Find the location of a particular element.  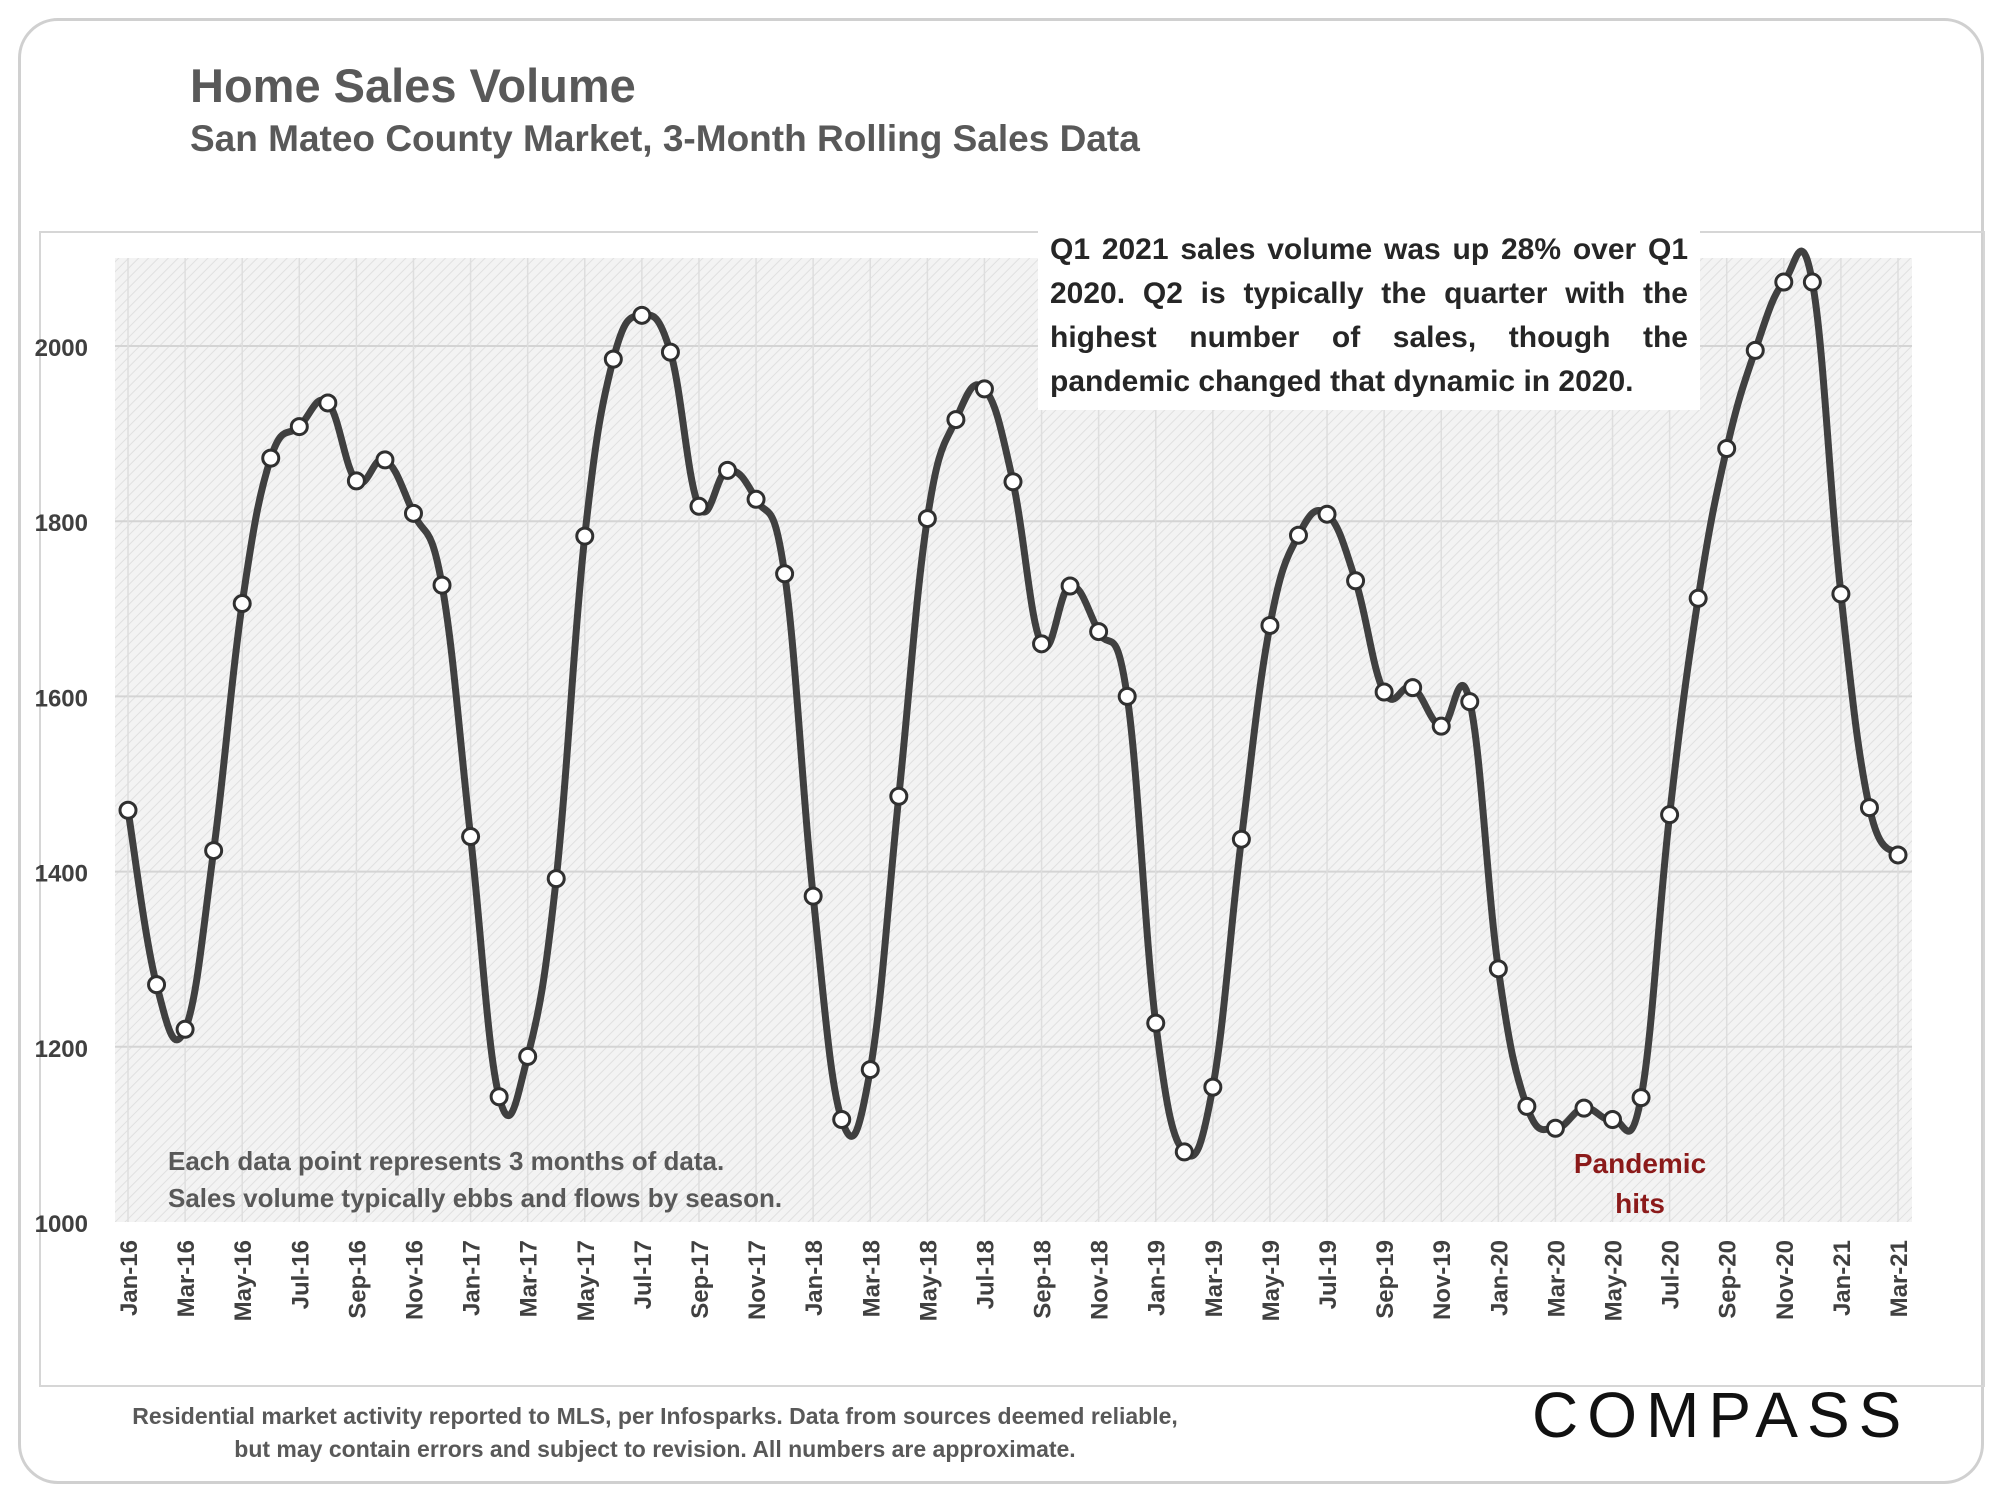

x-tick-label: Sep-20 is located at coordinates (1728, 1279).